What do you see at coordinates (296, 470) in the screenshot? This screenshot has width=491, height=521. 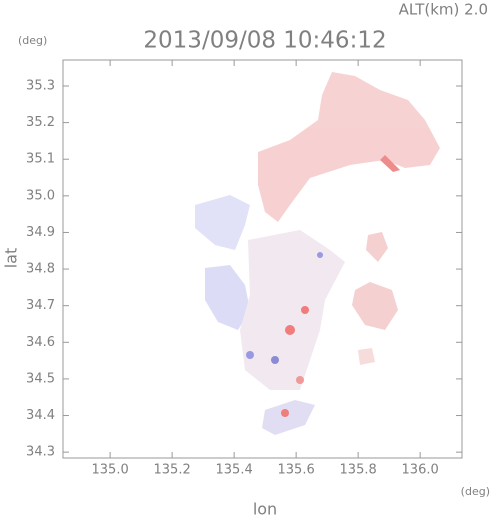 I see `x-tick-label: 135.6` at bounding box center [296, 470].